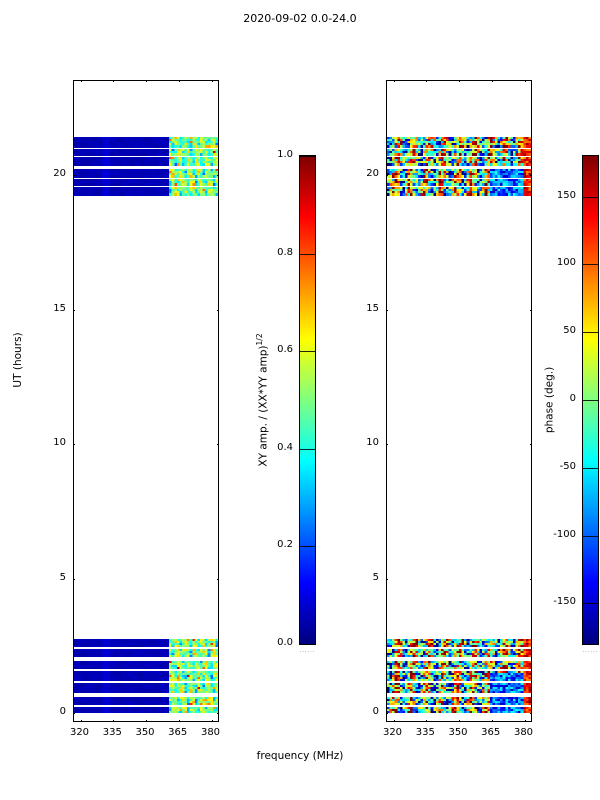  Describe the element at coordinates (307, 400) in the screenshot. I see `colorbar-amplitude` at that location.